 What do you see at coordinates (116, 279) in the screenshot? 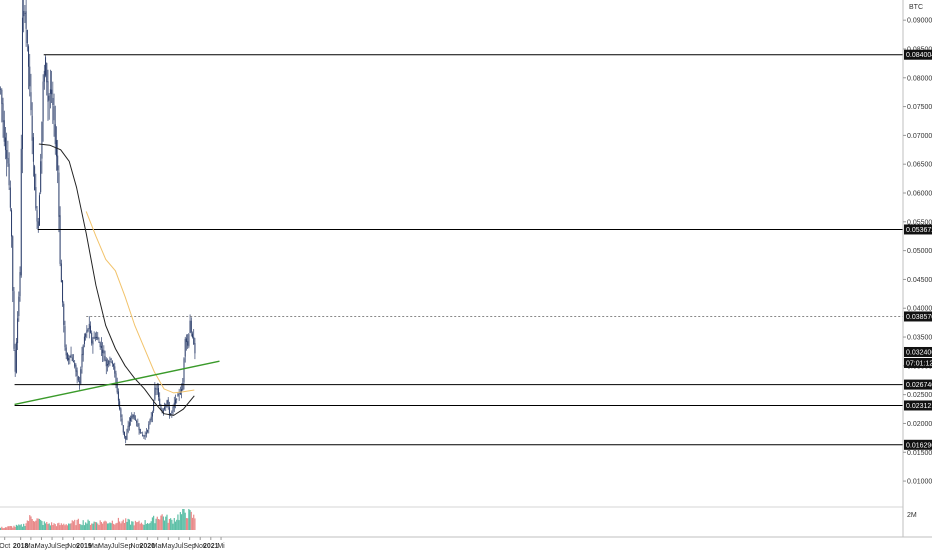
I see `moving-average-long` at bounding box center [116, 279].